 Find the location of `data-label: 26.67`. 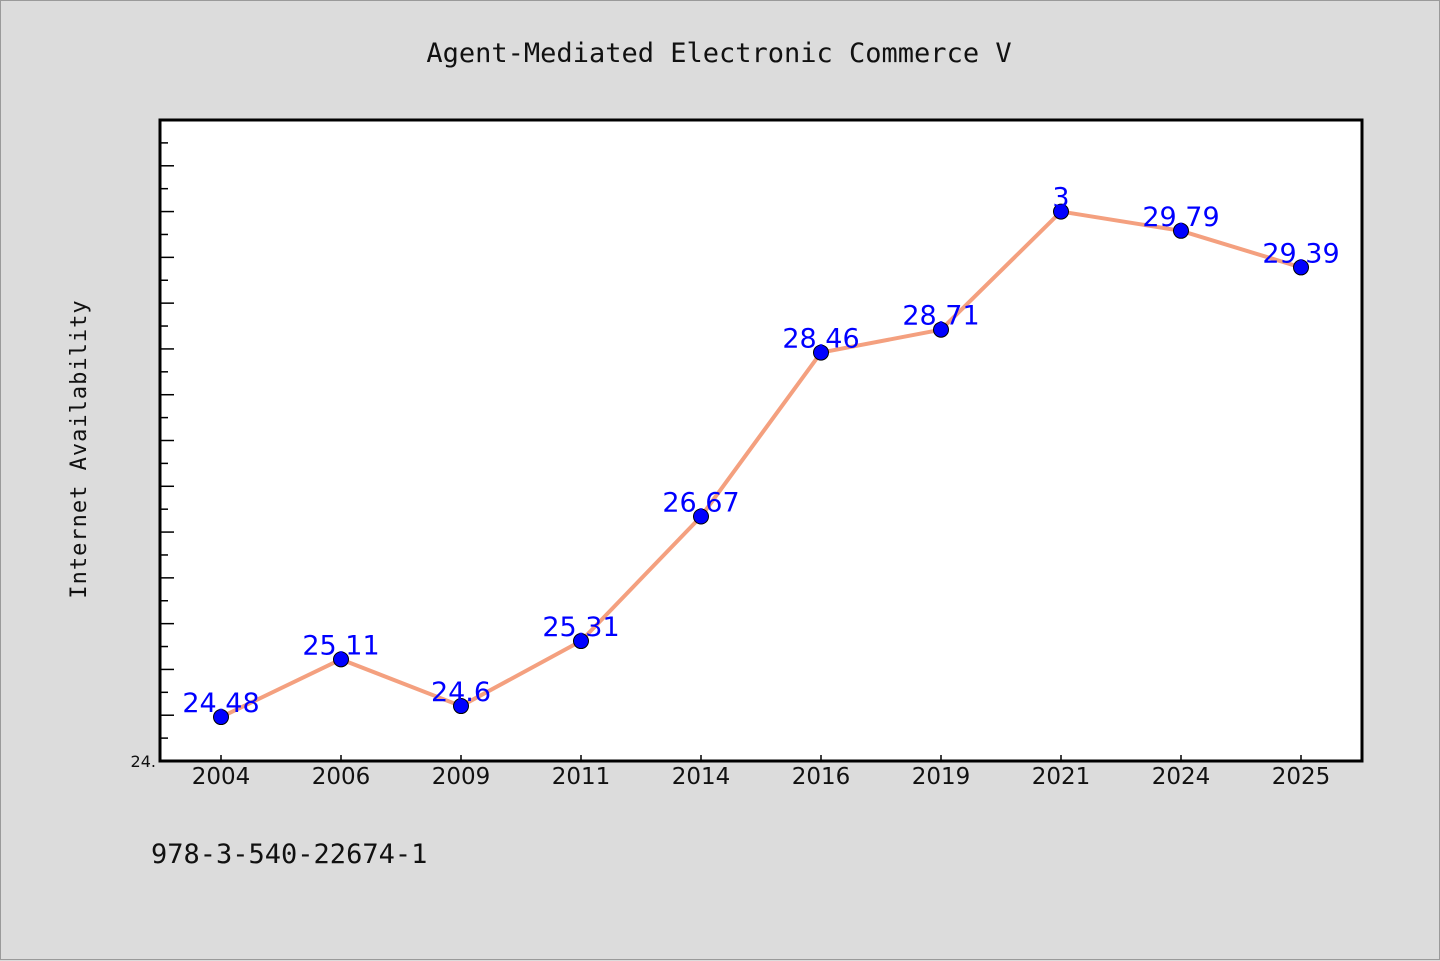

data-label: 26.67 is located at coordinates (700, 503).